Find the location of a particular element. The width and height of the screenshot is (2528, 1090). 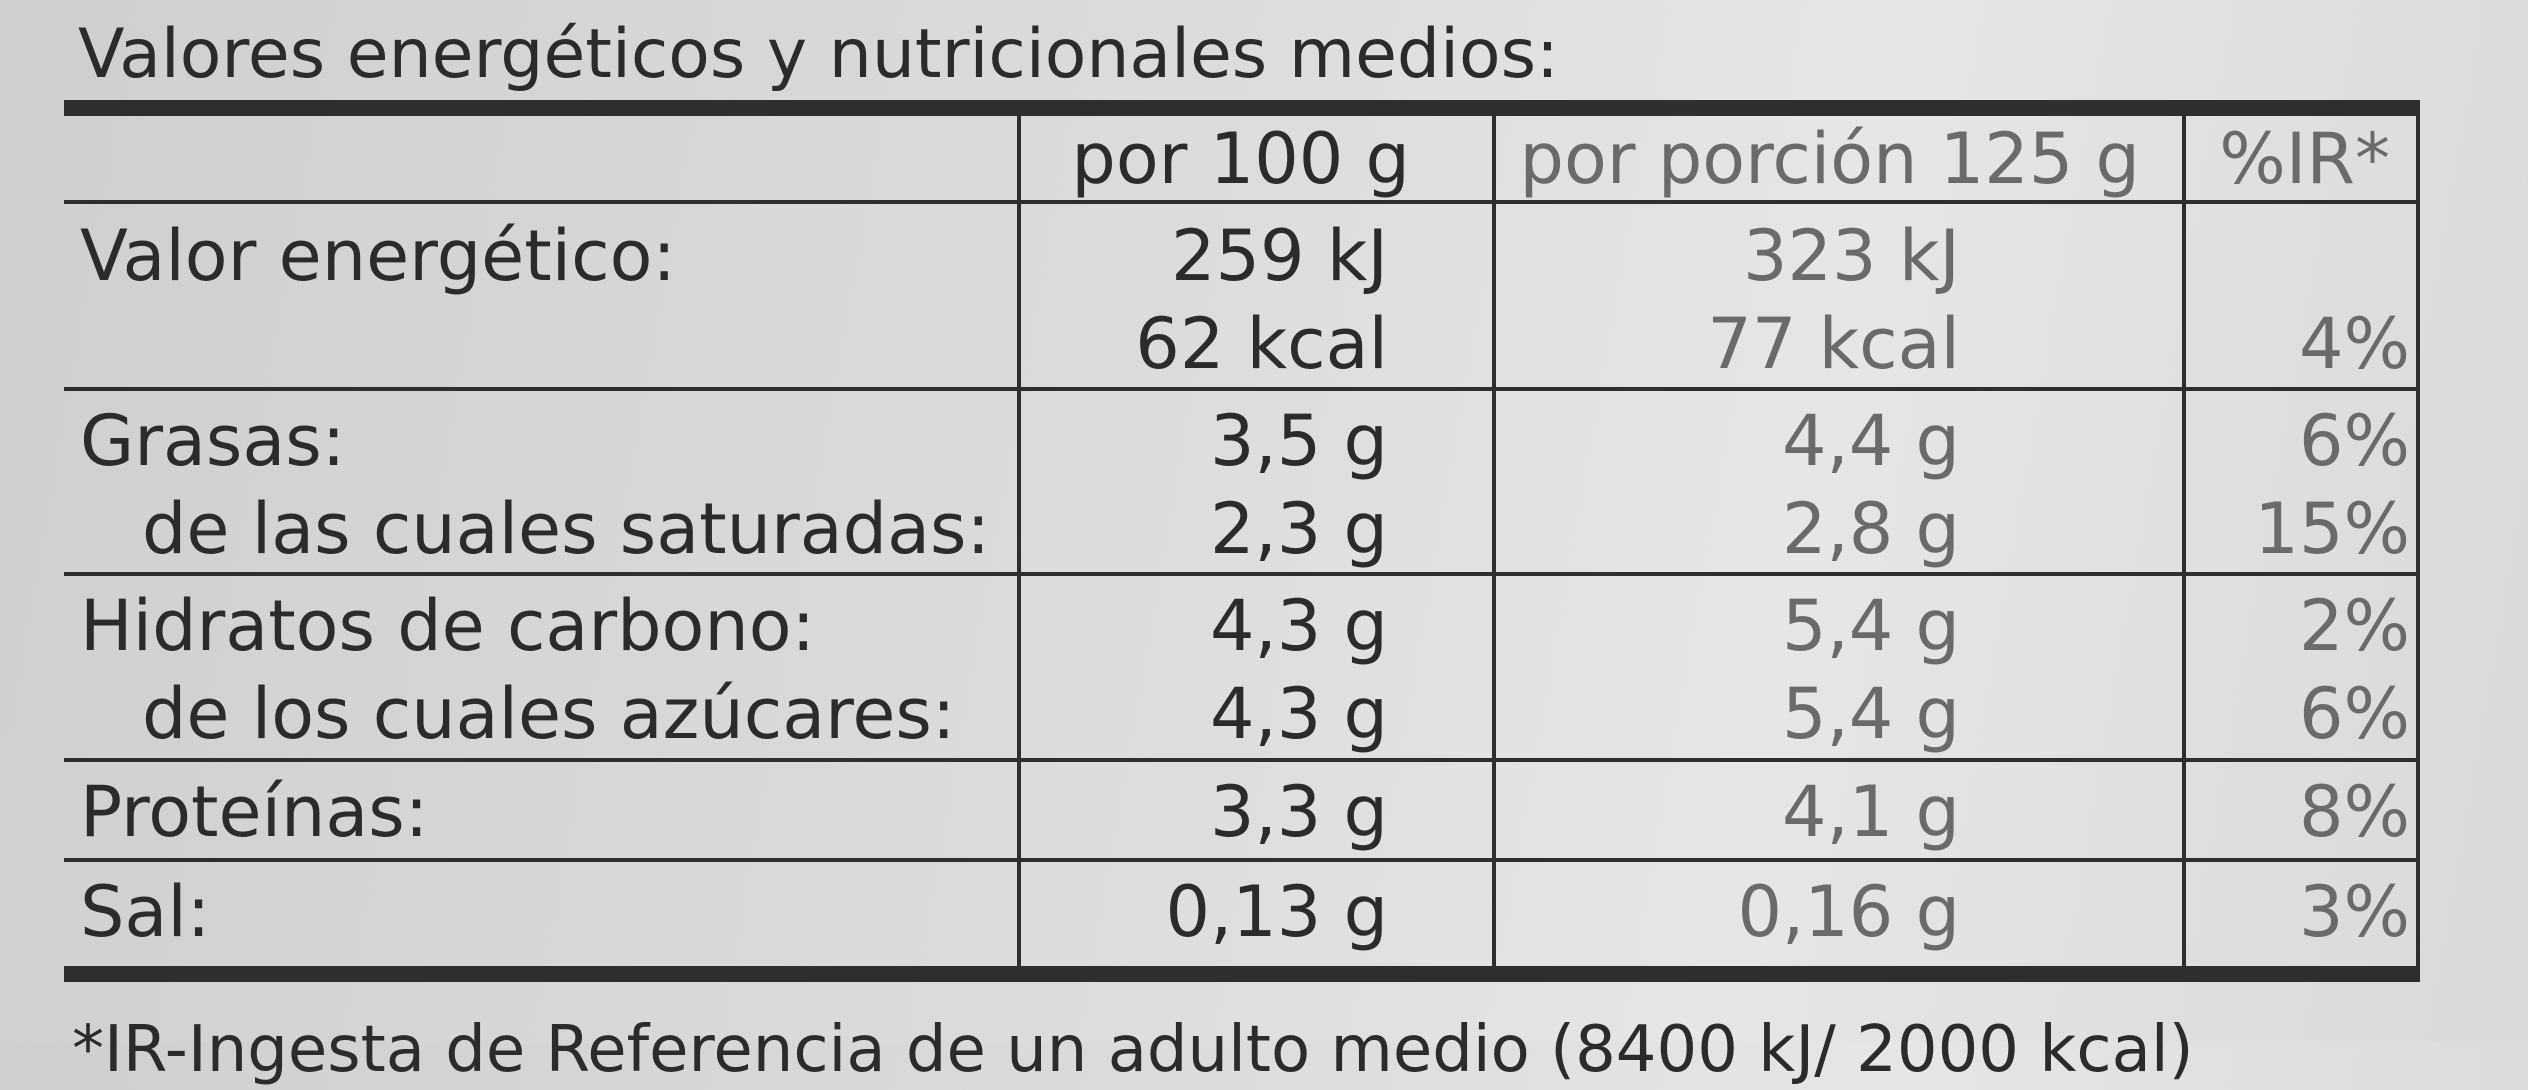

ir-percent: 2% is located at coordinates (2354, 626).